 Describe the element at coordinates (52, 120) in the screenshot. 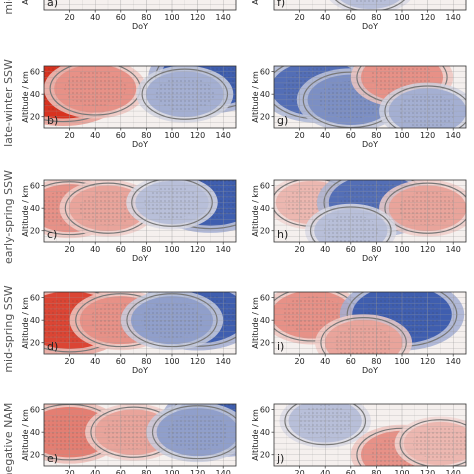

I see `panel-letter: b)` at that location.